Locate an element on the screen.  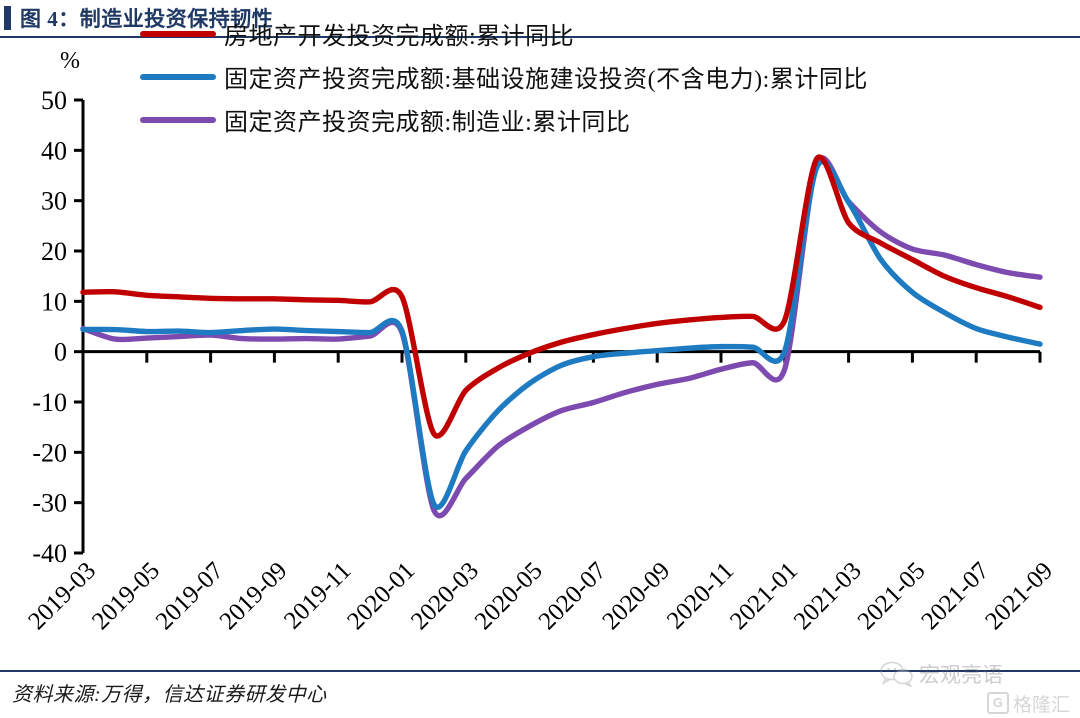
x-tick-label: 2021-05 is located at coordinates (892, 596).